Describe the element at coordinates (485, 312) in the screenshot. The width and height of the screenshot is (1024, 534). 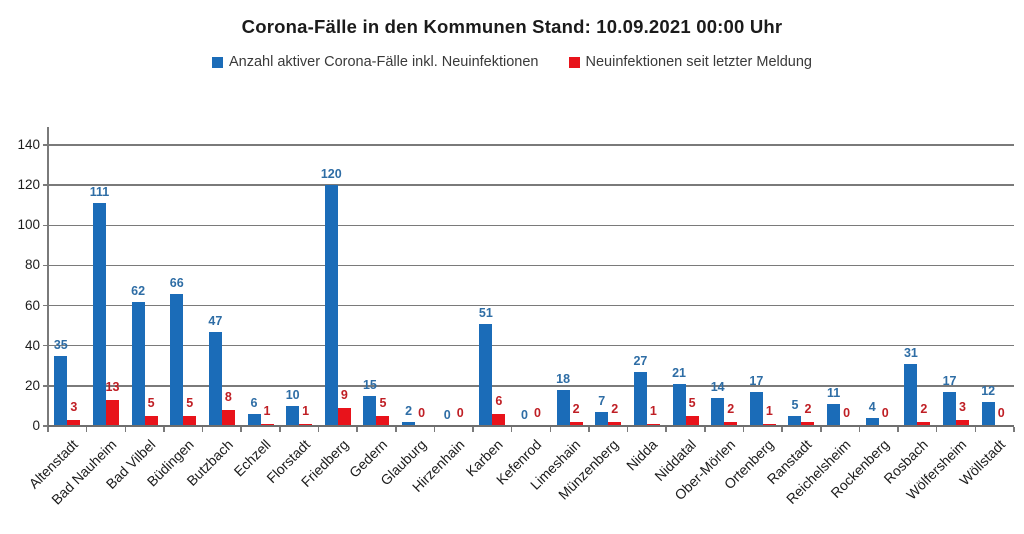
I see `bar-value-active-cases: 51` at that location.